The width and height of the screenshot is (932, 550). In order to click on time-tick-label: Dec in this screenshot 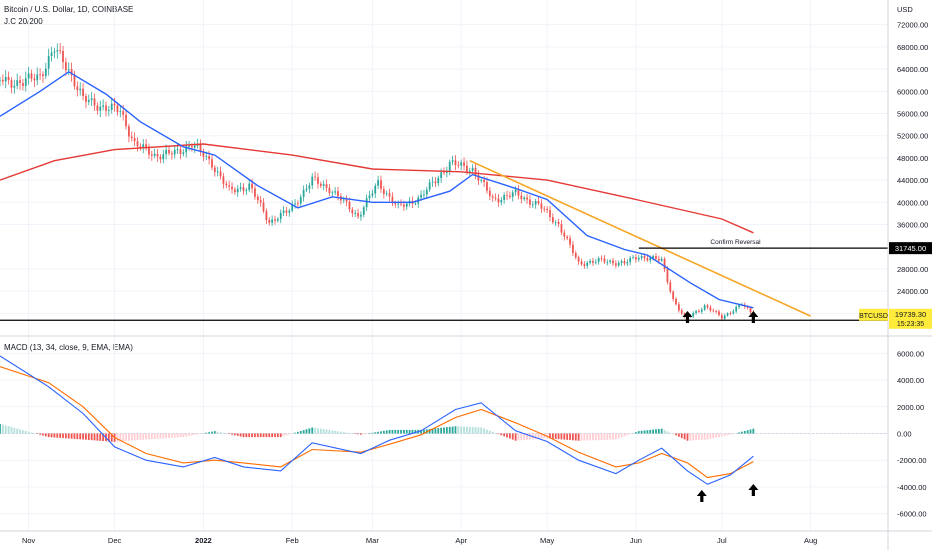, I will do `click(115, 540)`.